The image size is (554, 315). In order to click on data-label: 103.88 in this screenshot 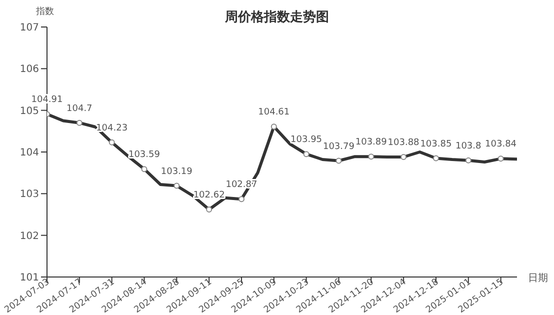, I will do `click(404, 143)`.